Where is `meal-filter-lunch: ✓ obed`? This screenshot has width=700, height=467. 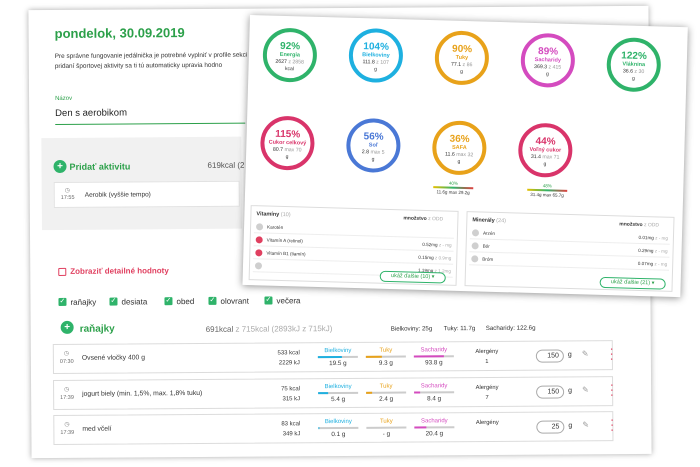 meal-filter-lunch: ✓ obed is located at coordinates (179, 302).